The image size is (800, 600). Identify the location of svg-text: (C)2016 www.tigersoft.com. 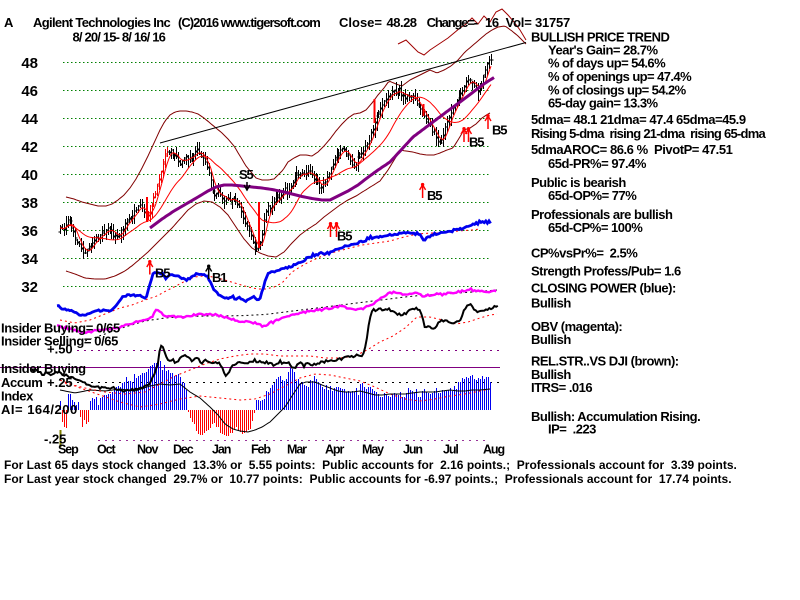
(249, 22).